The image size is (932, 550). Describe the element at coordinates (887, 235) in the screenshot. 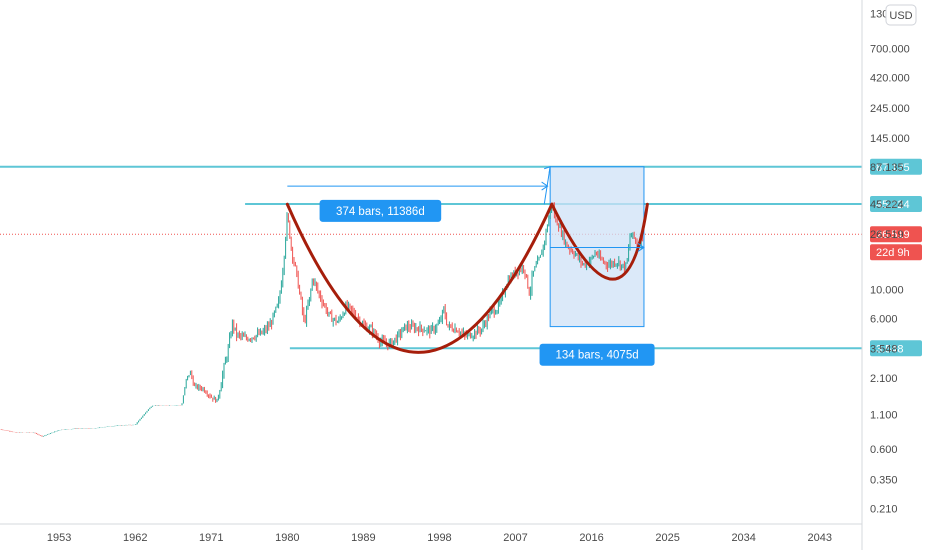

I see `y-tick-label: 26.519` at that location.